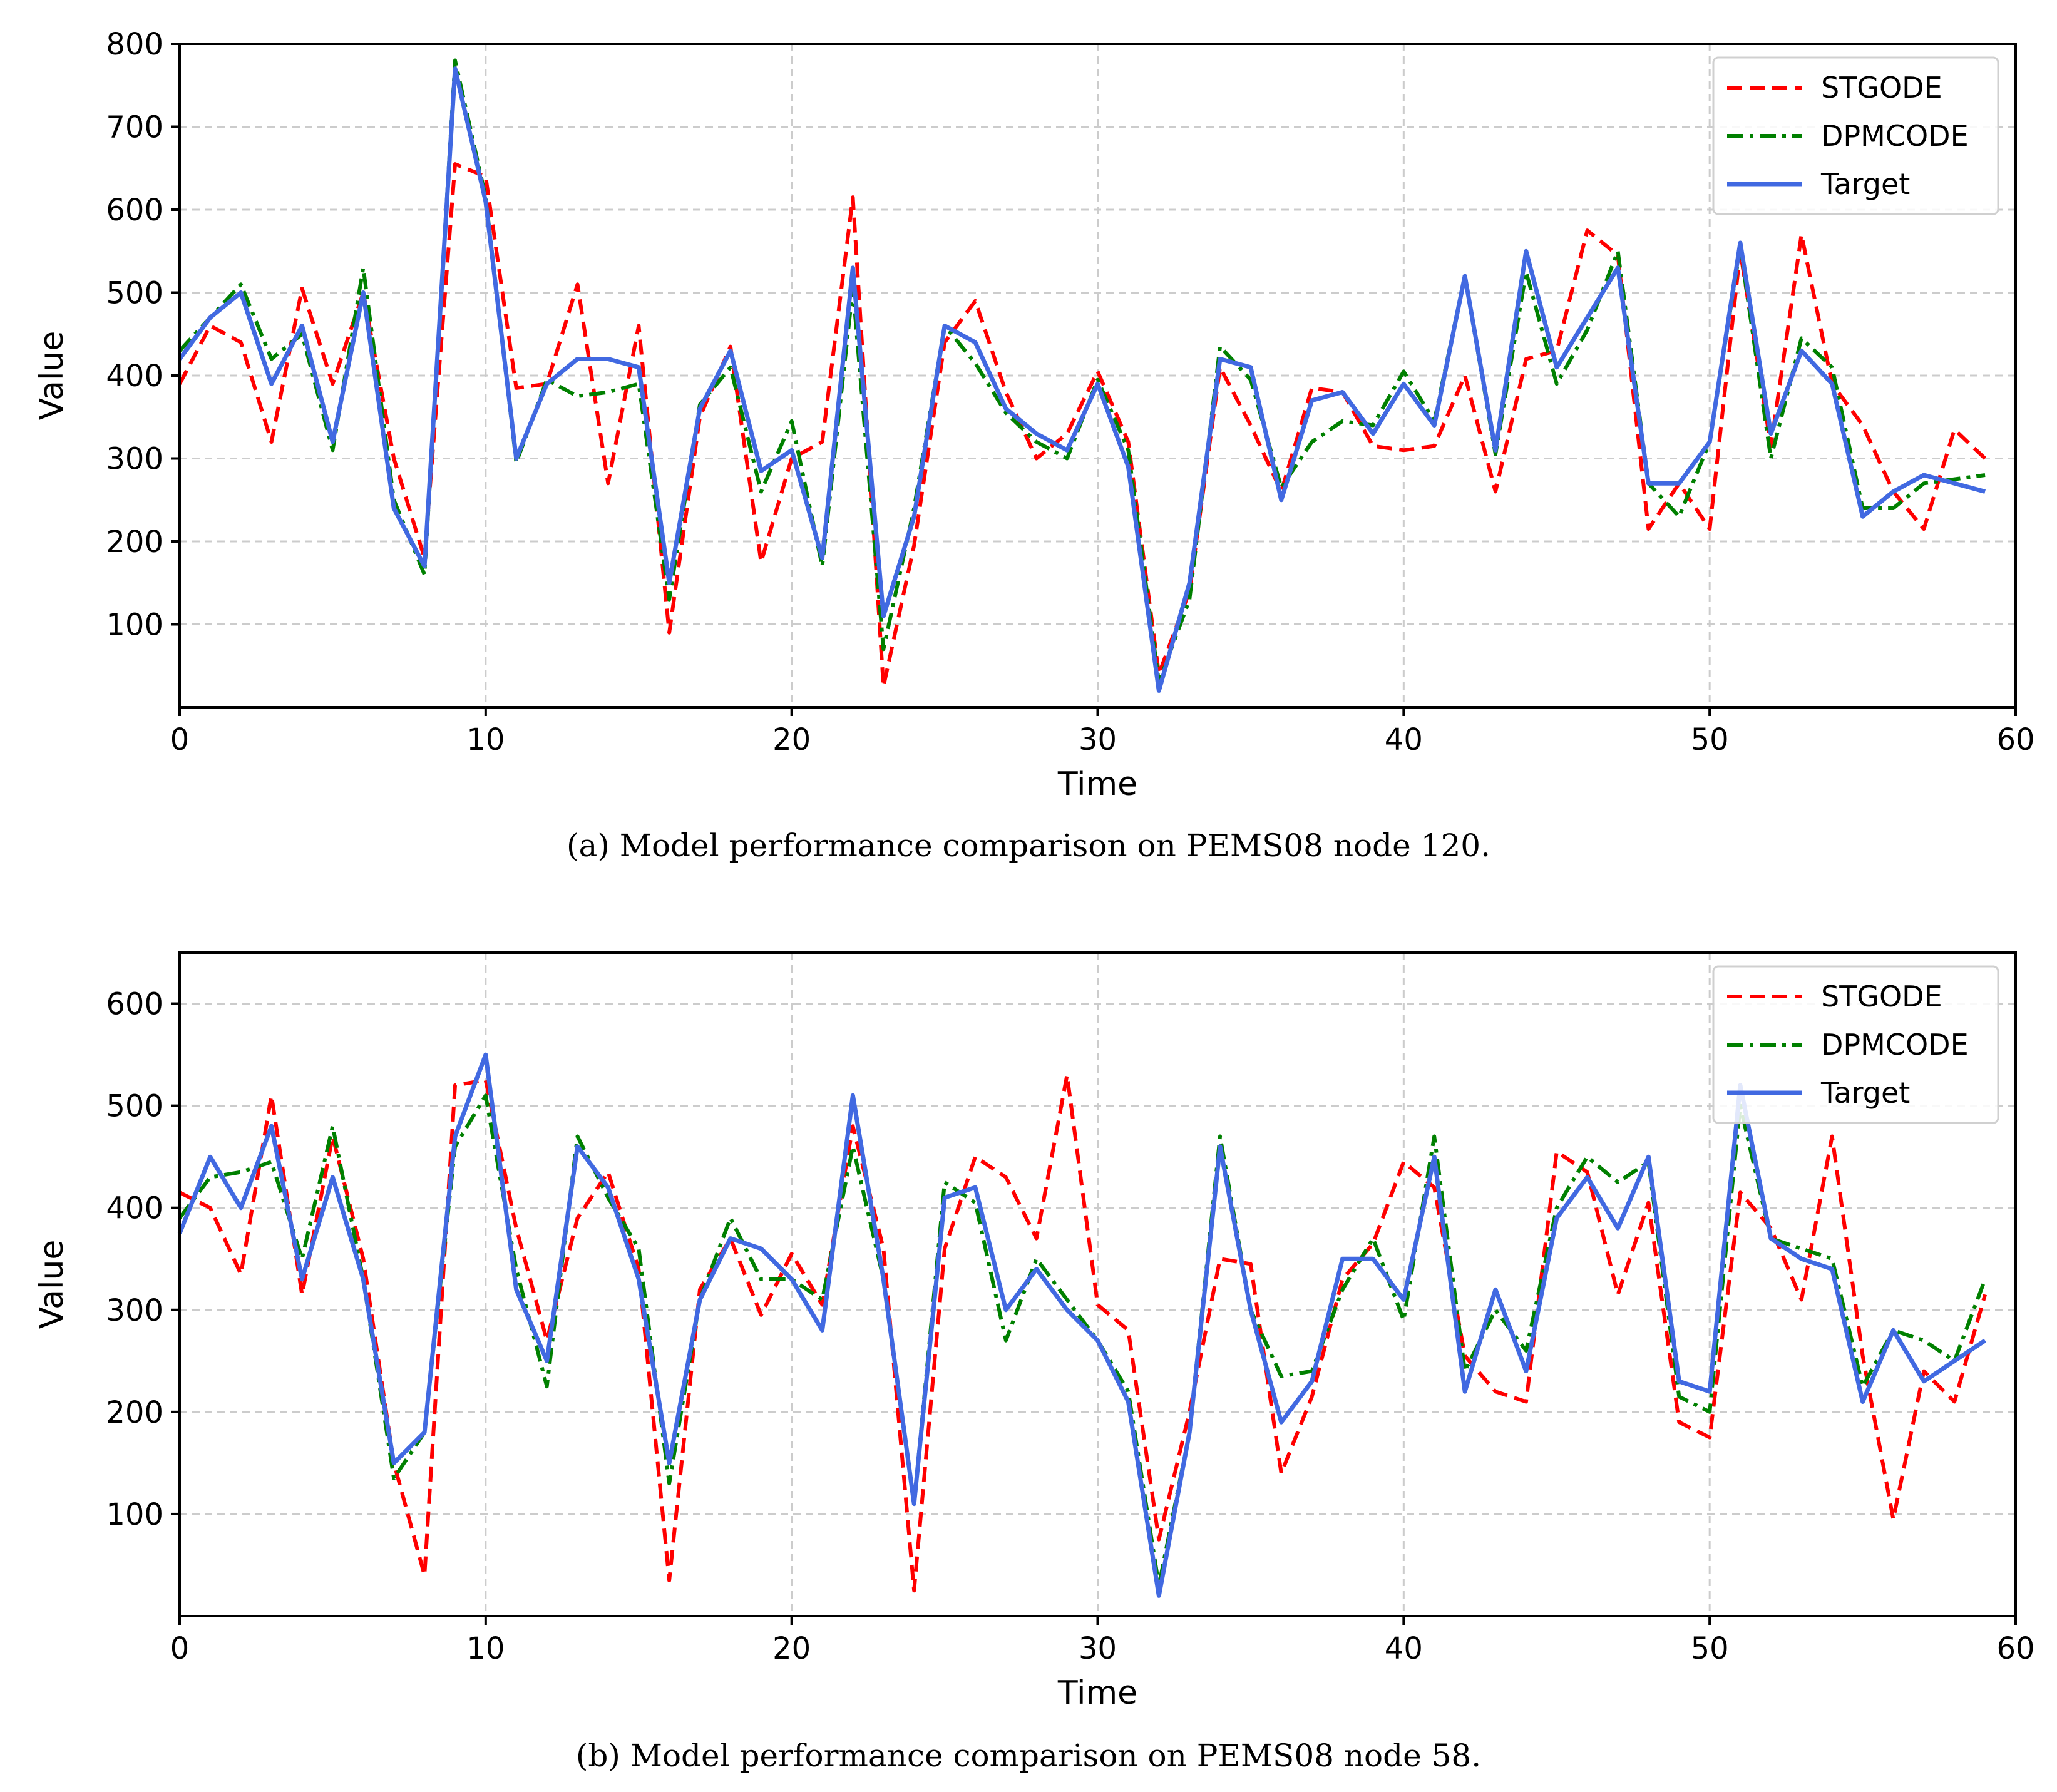 Image resolution: width=2057 pixels, height=1792 pixels. I want to click on chart-b-ytick-label: 300, so click(134, 1310).